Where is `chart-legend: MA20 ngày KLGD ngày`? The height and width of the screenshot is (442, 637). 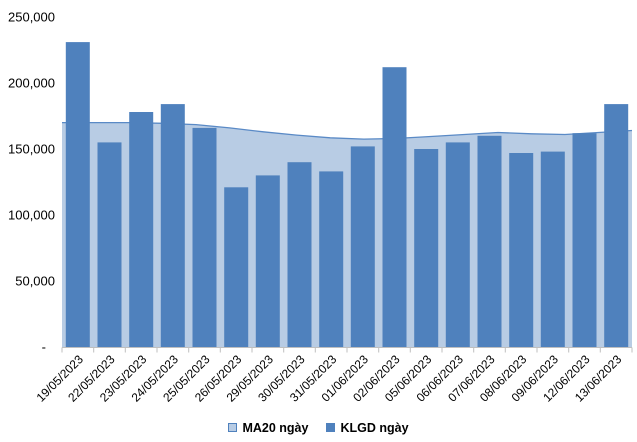
chart-legend: MA20 ngày KLGD ngày is located at coordinates (318, 427).